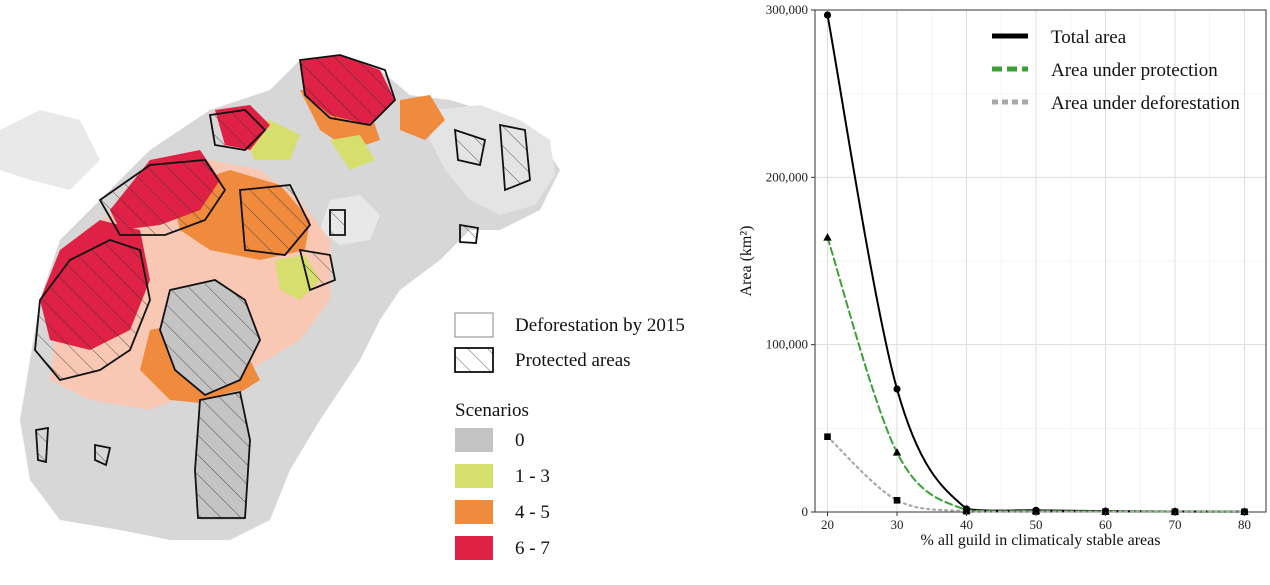  Describe the element at coordinates (573, 360) in the screenshot. I see `protected-areas-legend-label: Protected areas` at that location.